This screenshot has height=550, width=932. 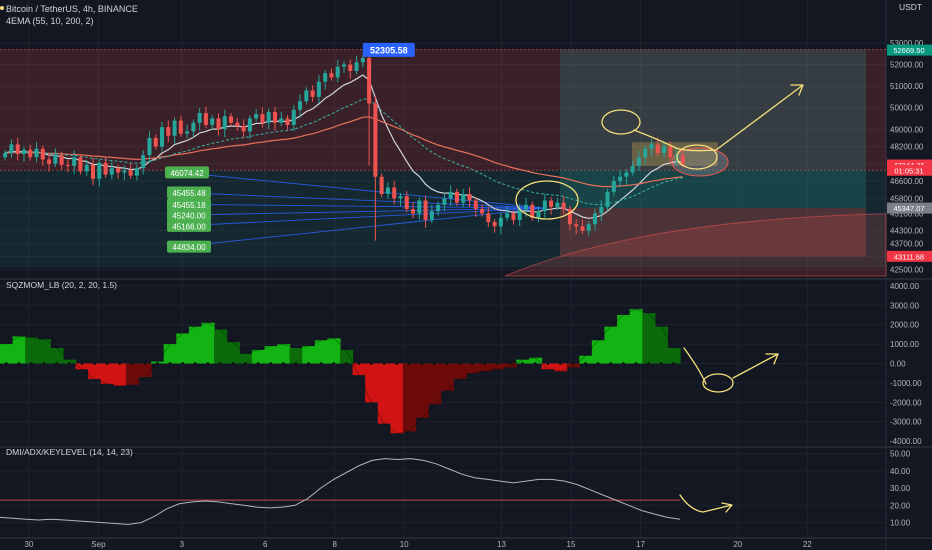 What do you see at coordinates (72, 9) in the screenshot?
I see `symbol-line: Bitcoin / TetherUS, 4h, BINANCE` at bounding box center [72, 9].